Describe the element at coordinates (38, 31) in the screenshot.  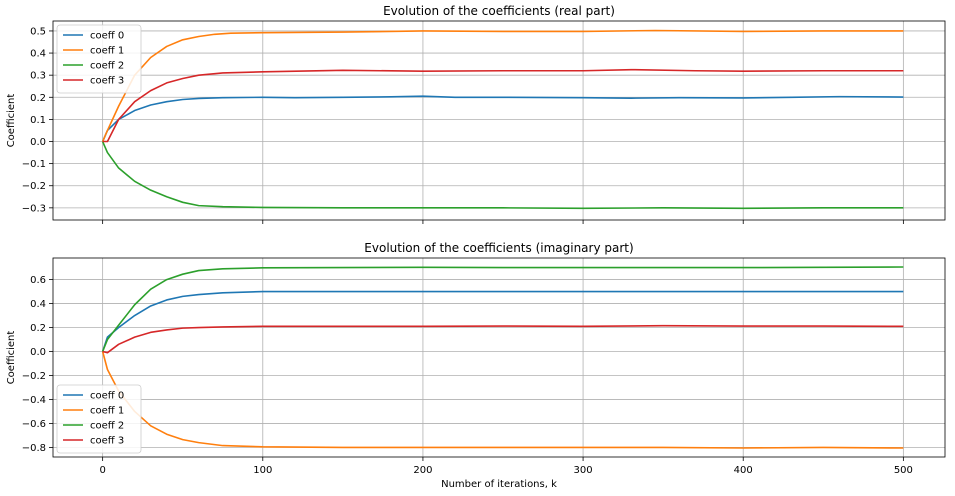
I see `y-tick-label: 0.5` at that location.